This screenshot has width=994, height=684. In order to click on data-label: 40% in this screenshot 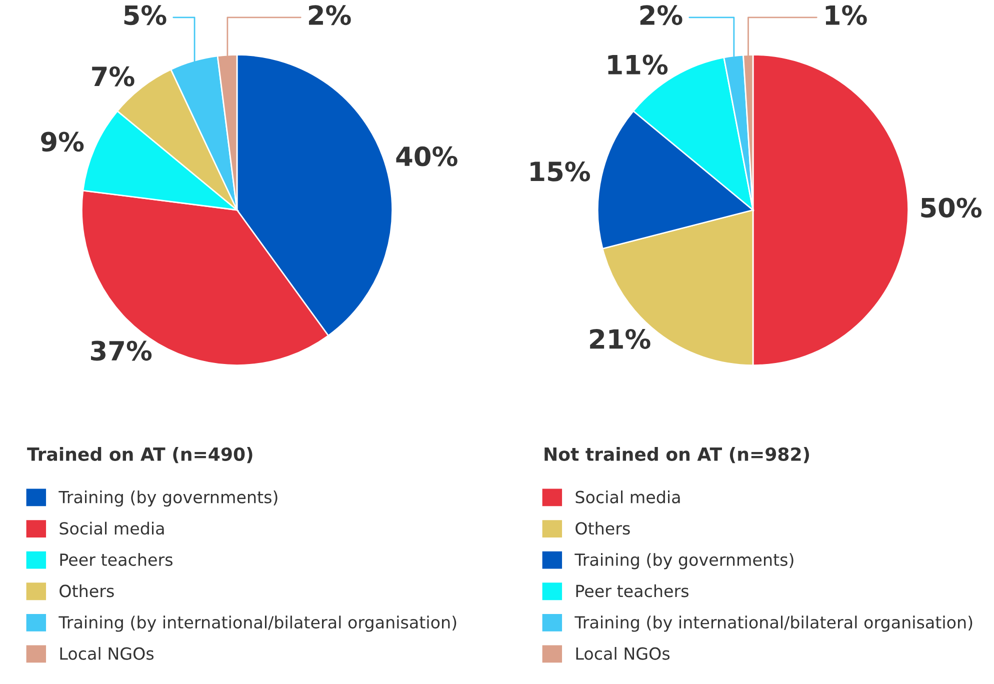, I will do `click(427, 156)`.